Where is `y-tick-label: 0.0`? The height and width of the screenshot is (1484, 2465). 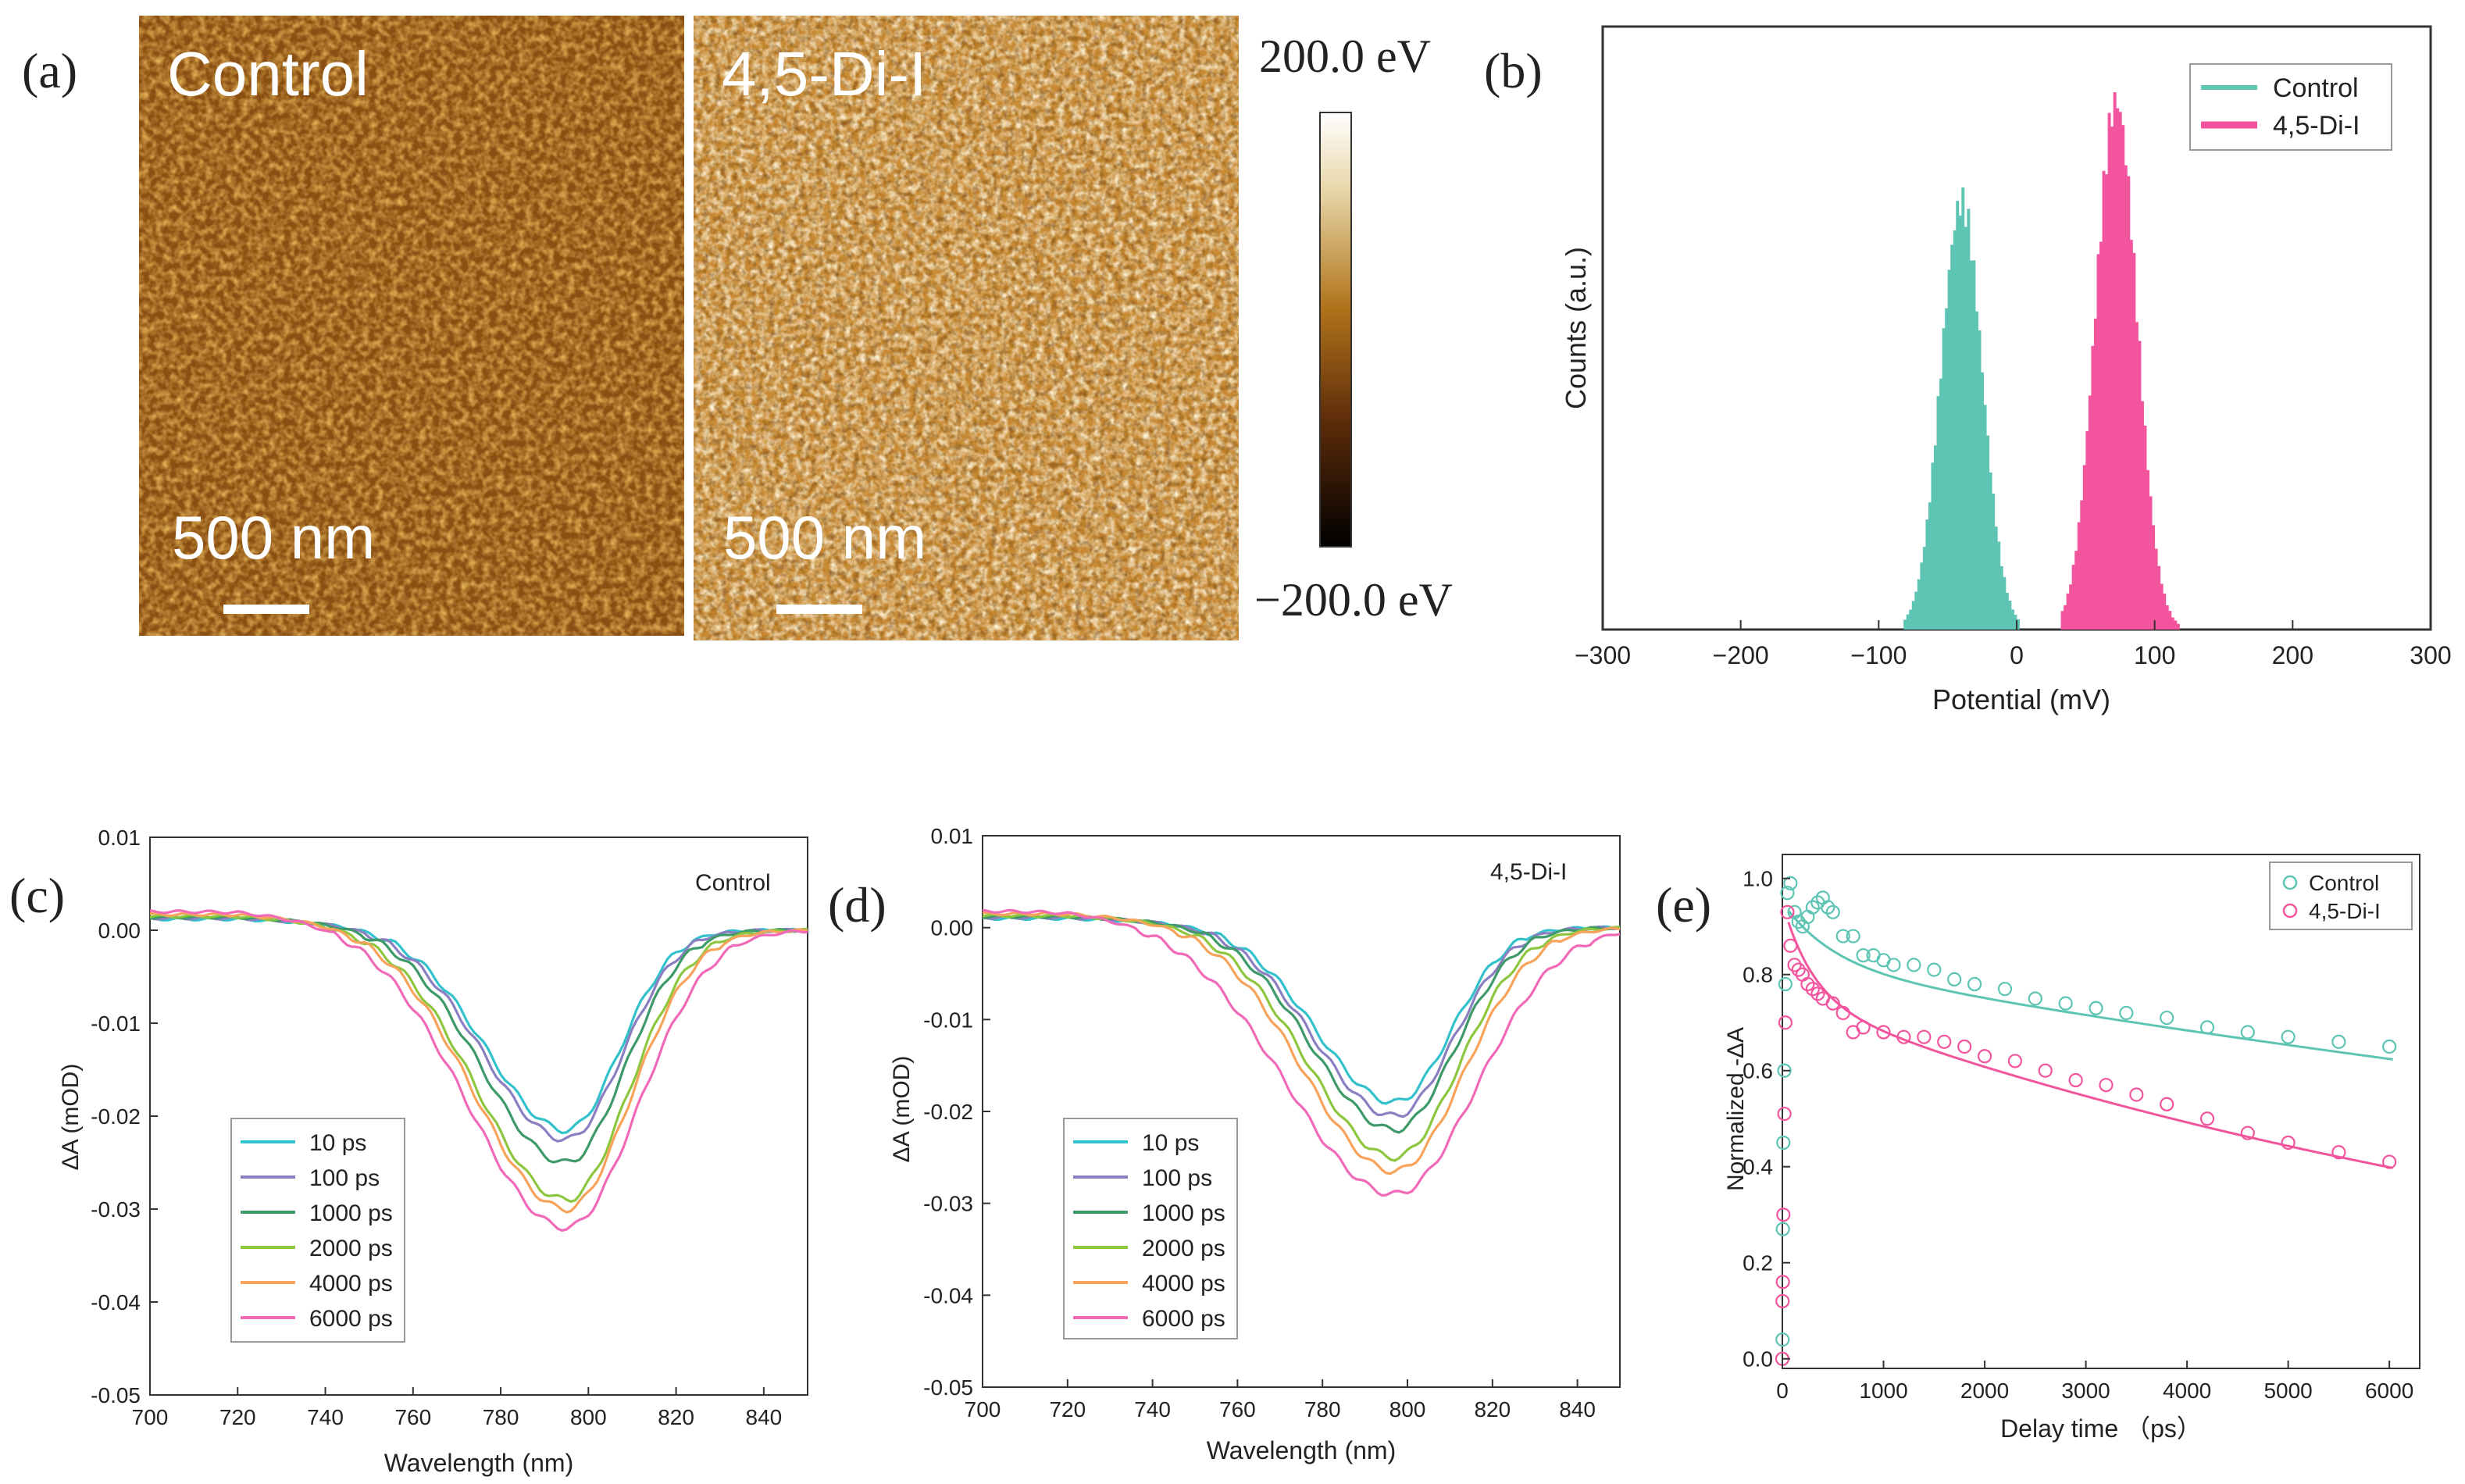
y-tick-label: 0.0 is located at coordinates (1758, 1359).